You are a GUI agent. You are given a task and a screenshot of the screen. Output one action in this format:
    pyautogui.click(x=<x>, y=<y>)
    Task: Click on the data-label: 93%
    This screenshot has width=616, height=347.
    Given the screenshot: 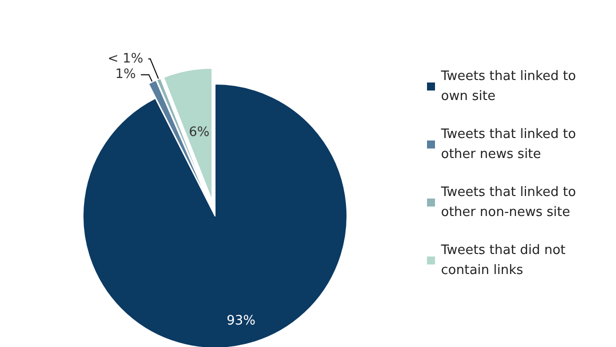 What is the action you would take?
    pyautogui.click(x=241, y=321)
    